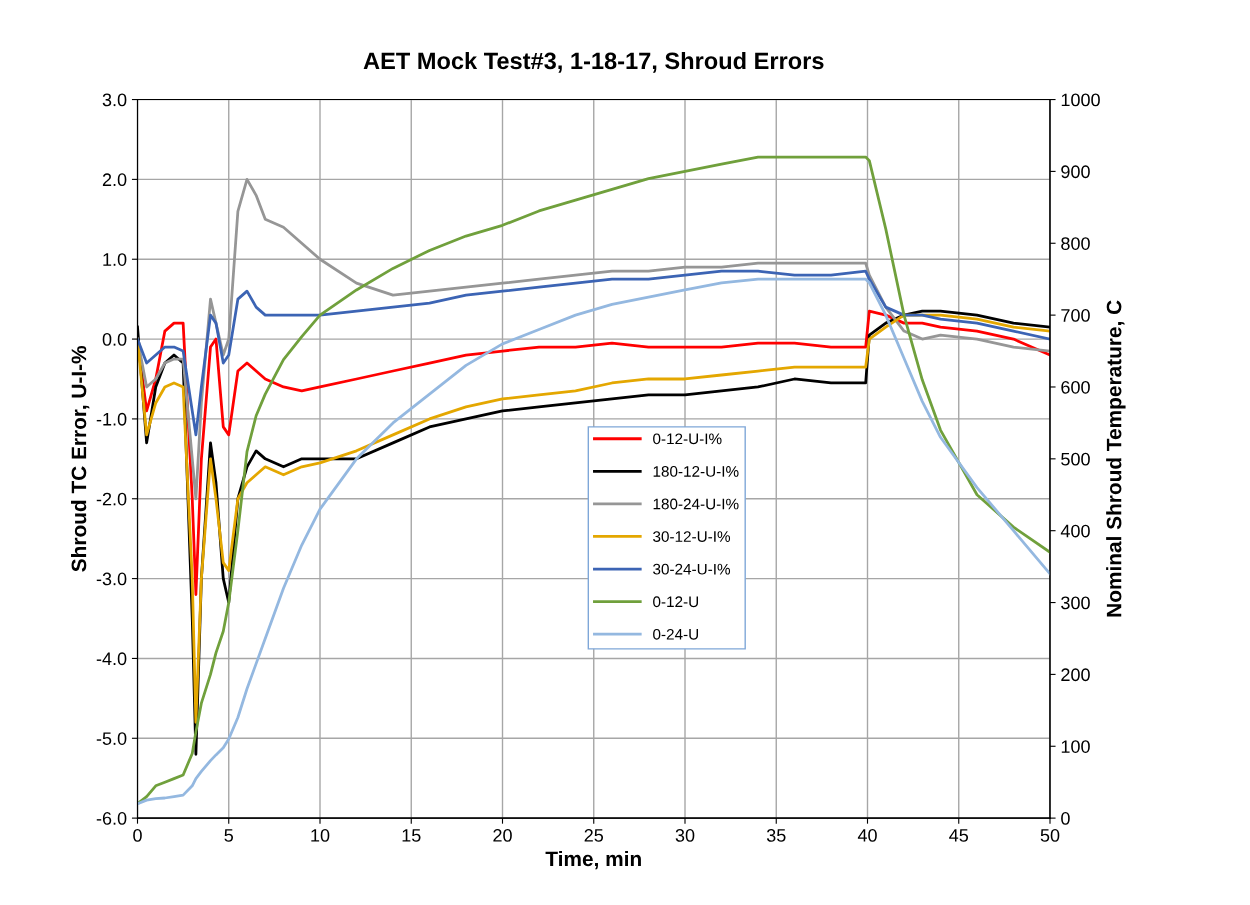 This screenshot has height=905, width=1250. Describe the element at coordinates (1075, 531) in the screenshot. I see `y2-tick-label: 400` at that location.